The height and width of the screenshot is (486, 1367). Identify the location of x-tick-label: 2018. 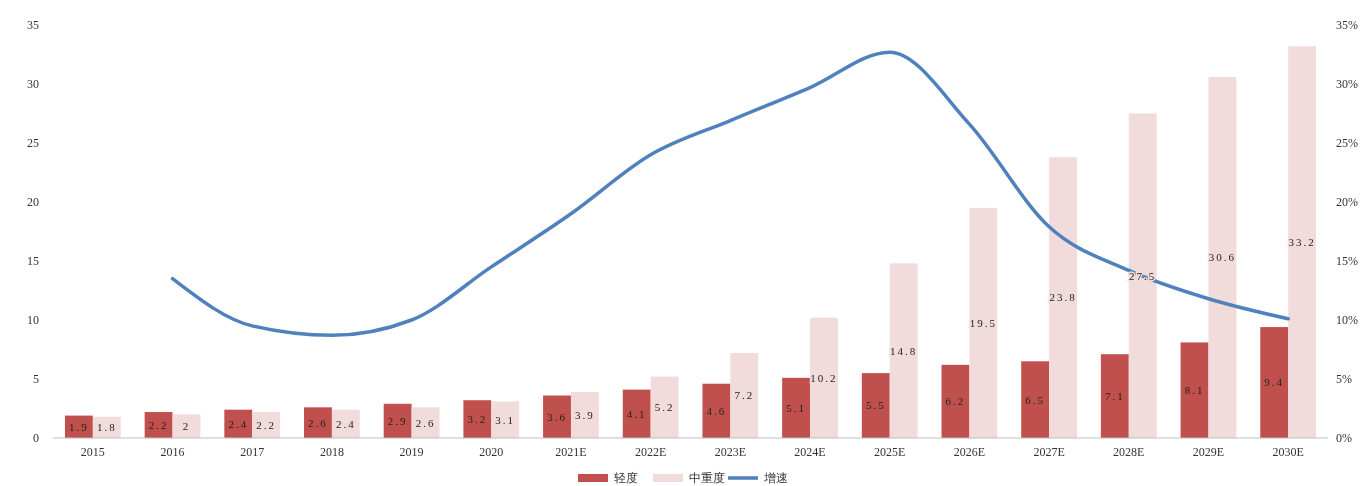
(331, 452).